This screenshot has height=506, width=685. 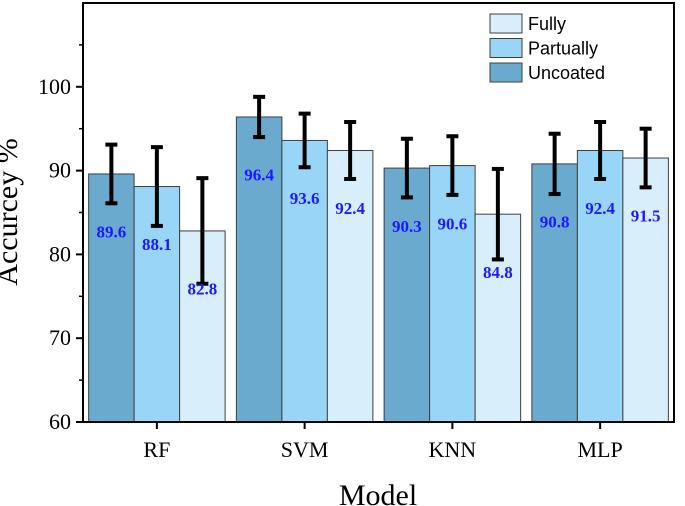 What do you see at coordinates (646, 216) in the screenshot?
I see `data-label: 91.5` at bounding box center [646, 216].